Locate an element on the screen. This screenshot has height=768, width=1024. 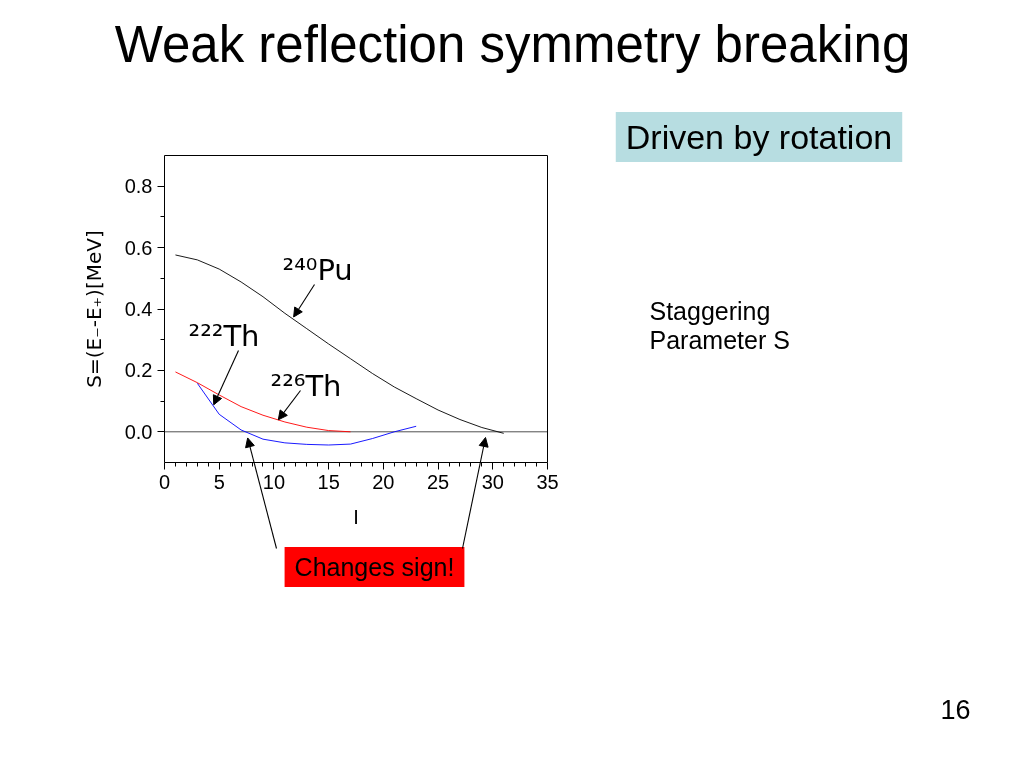
annotation: ²²²Th is located at coordinates (224, 335).